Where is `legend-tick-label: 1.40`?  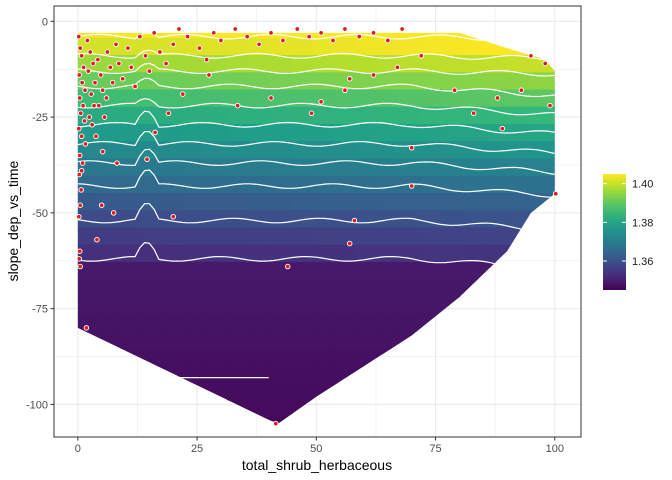 legend-tick-label: 1.40 is located at coordinates (642, 185).